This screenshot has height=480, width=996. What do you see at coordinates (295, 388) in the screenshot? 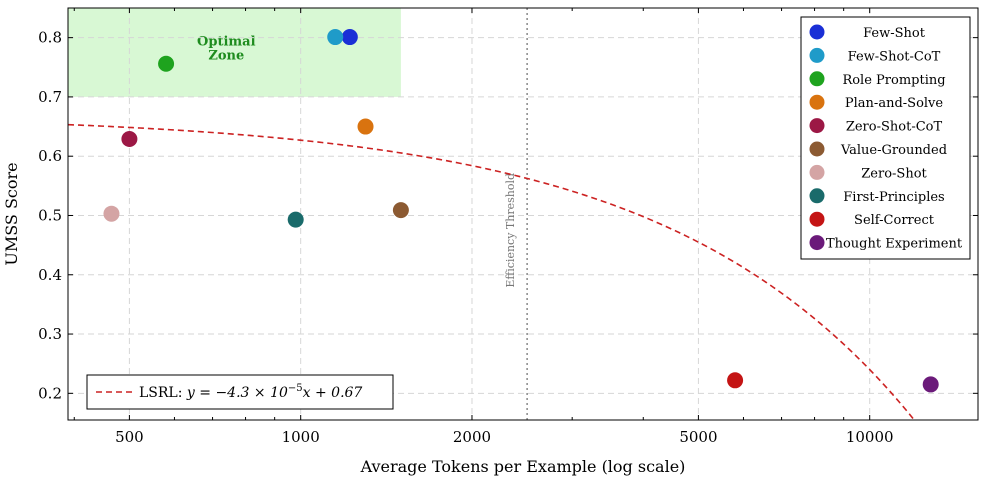
I see `lsrl-exponent: −5` at bounding box center [295, 388].